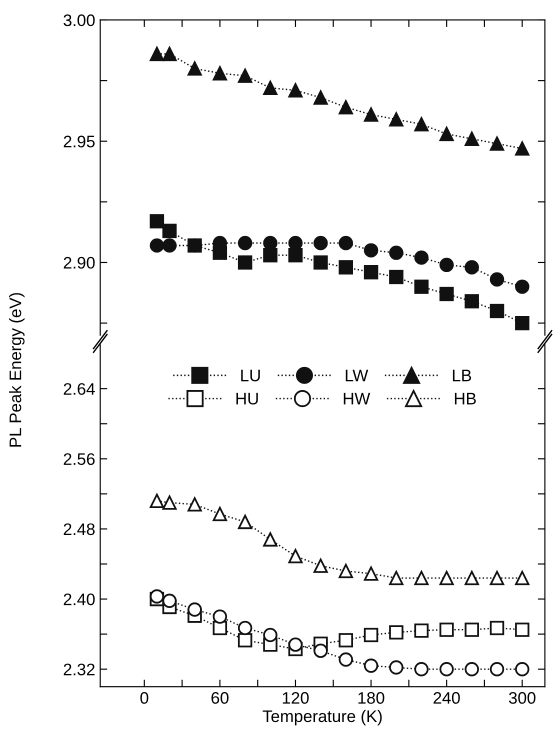  Describe the element at coordinates (79, 599) in the screenshot. I see `y-tick-label: 2.40` at that location.